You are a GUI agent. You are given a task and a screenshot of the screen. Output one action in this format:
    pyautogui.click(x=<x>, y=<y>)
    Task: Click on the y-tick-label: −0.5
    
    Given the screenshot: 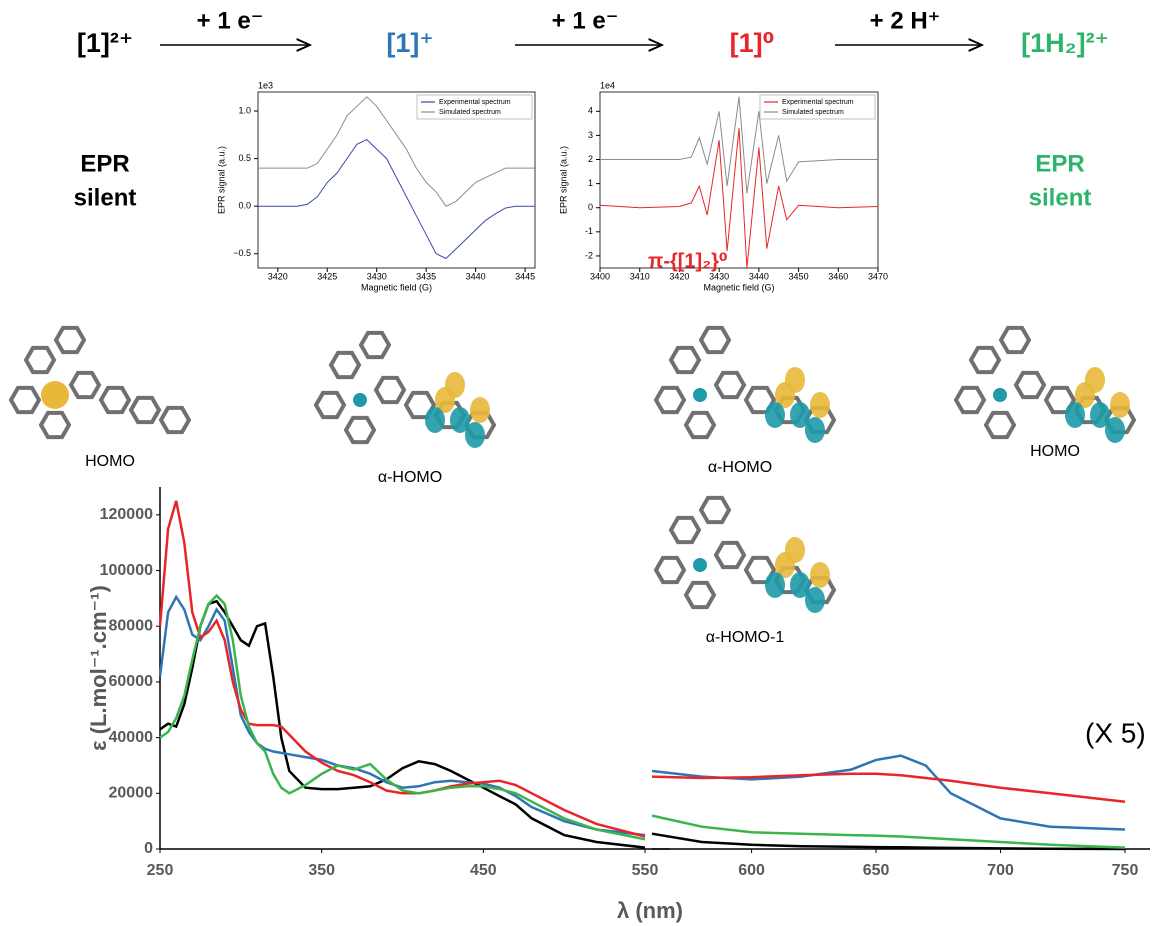 What is the action you would take?
    pyautogui.click(x=242, y=253)
    